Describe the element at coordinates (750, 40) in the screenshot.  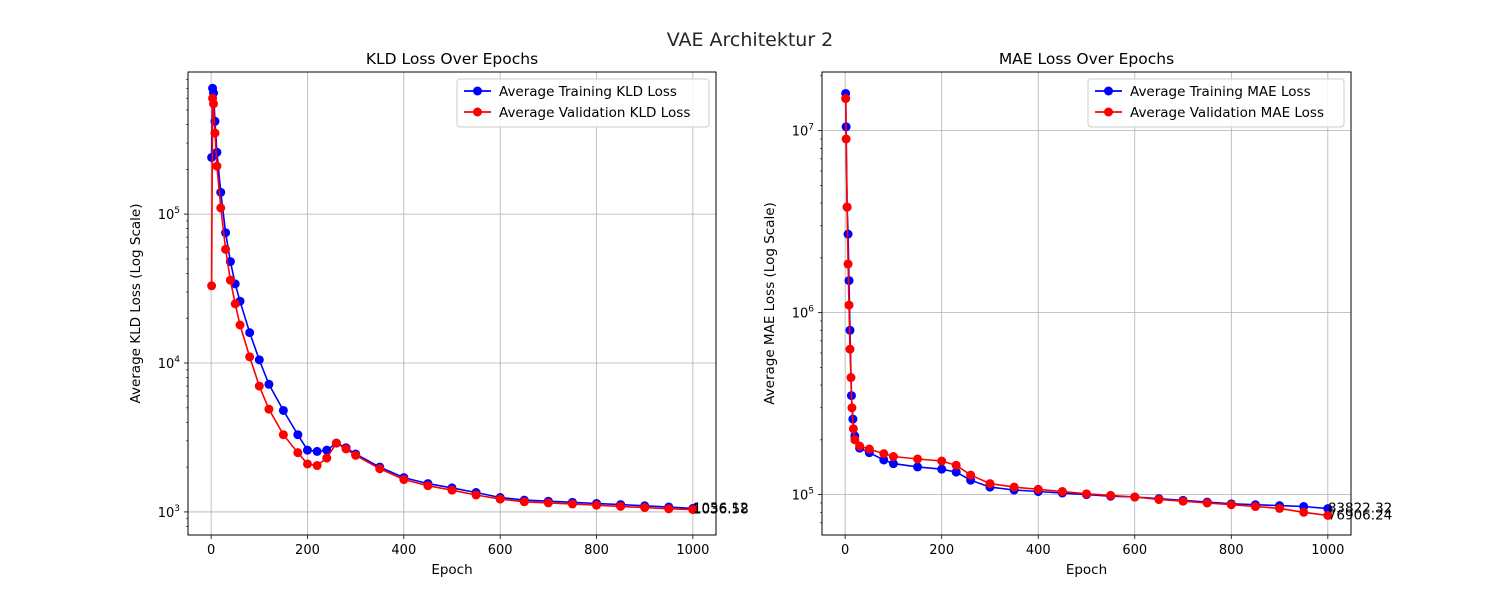
I see `figure-title: VAE Architektur 2` at that location.